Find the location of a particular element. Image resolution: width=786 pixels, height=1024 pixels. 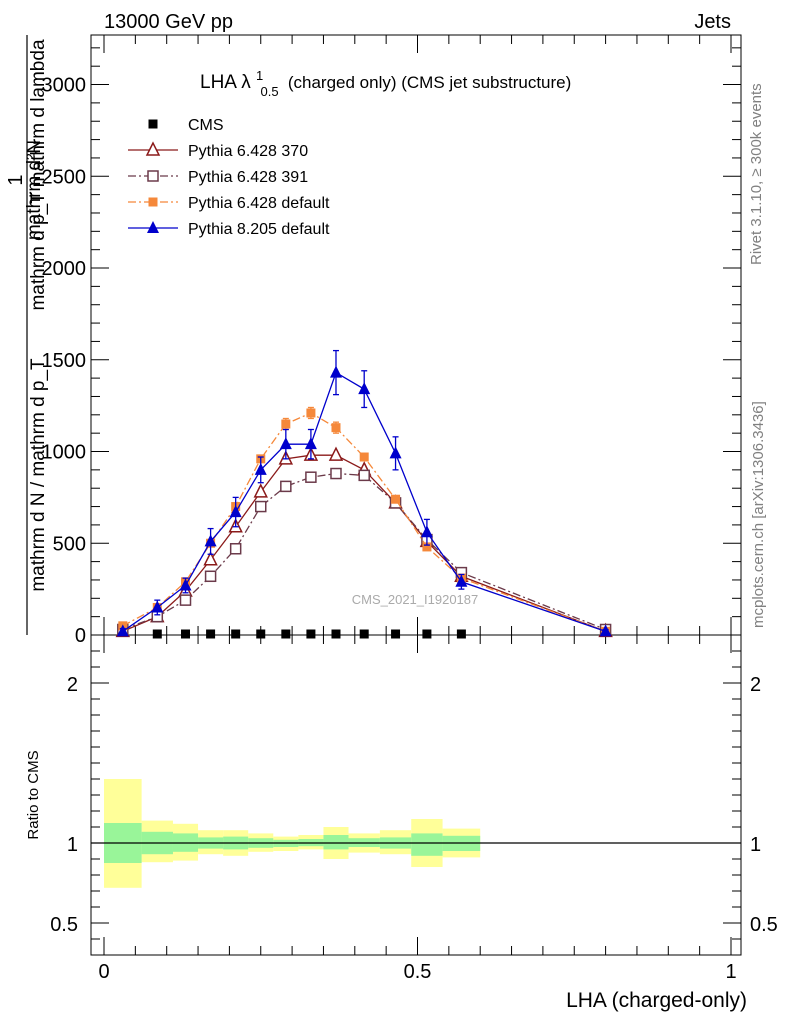

y-tick-label: 3000 is located at coordinates (64, 86).